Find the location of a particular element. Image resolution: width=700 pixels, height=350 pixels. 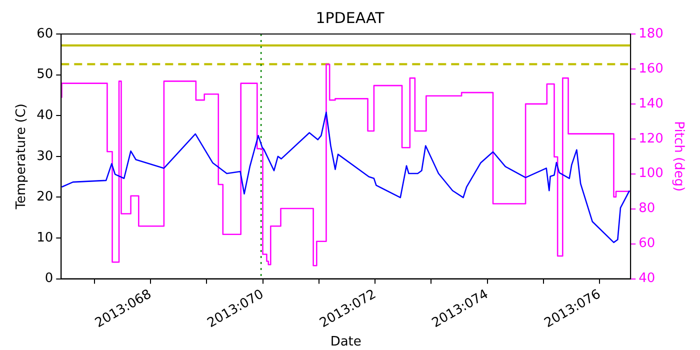

chart-title: 1PDEAAT is located at coordinates (351, 17).